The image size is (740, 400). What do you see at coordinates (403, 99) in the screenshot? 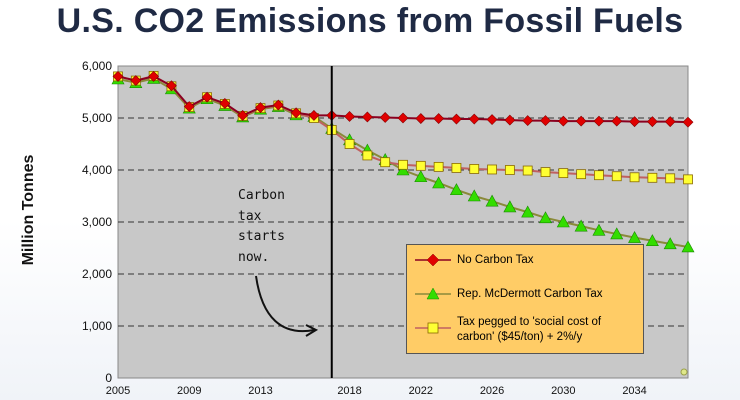
I see `series-diamond` at bounding box center [403, 99].